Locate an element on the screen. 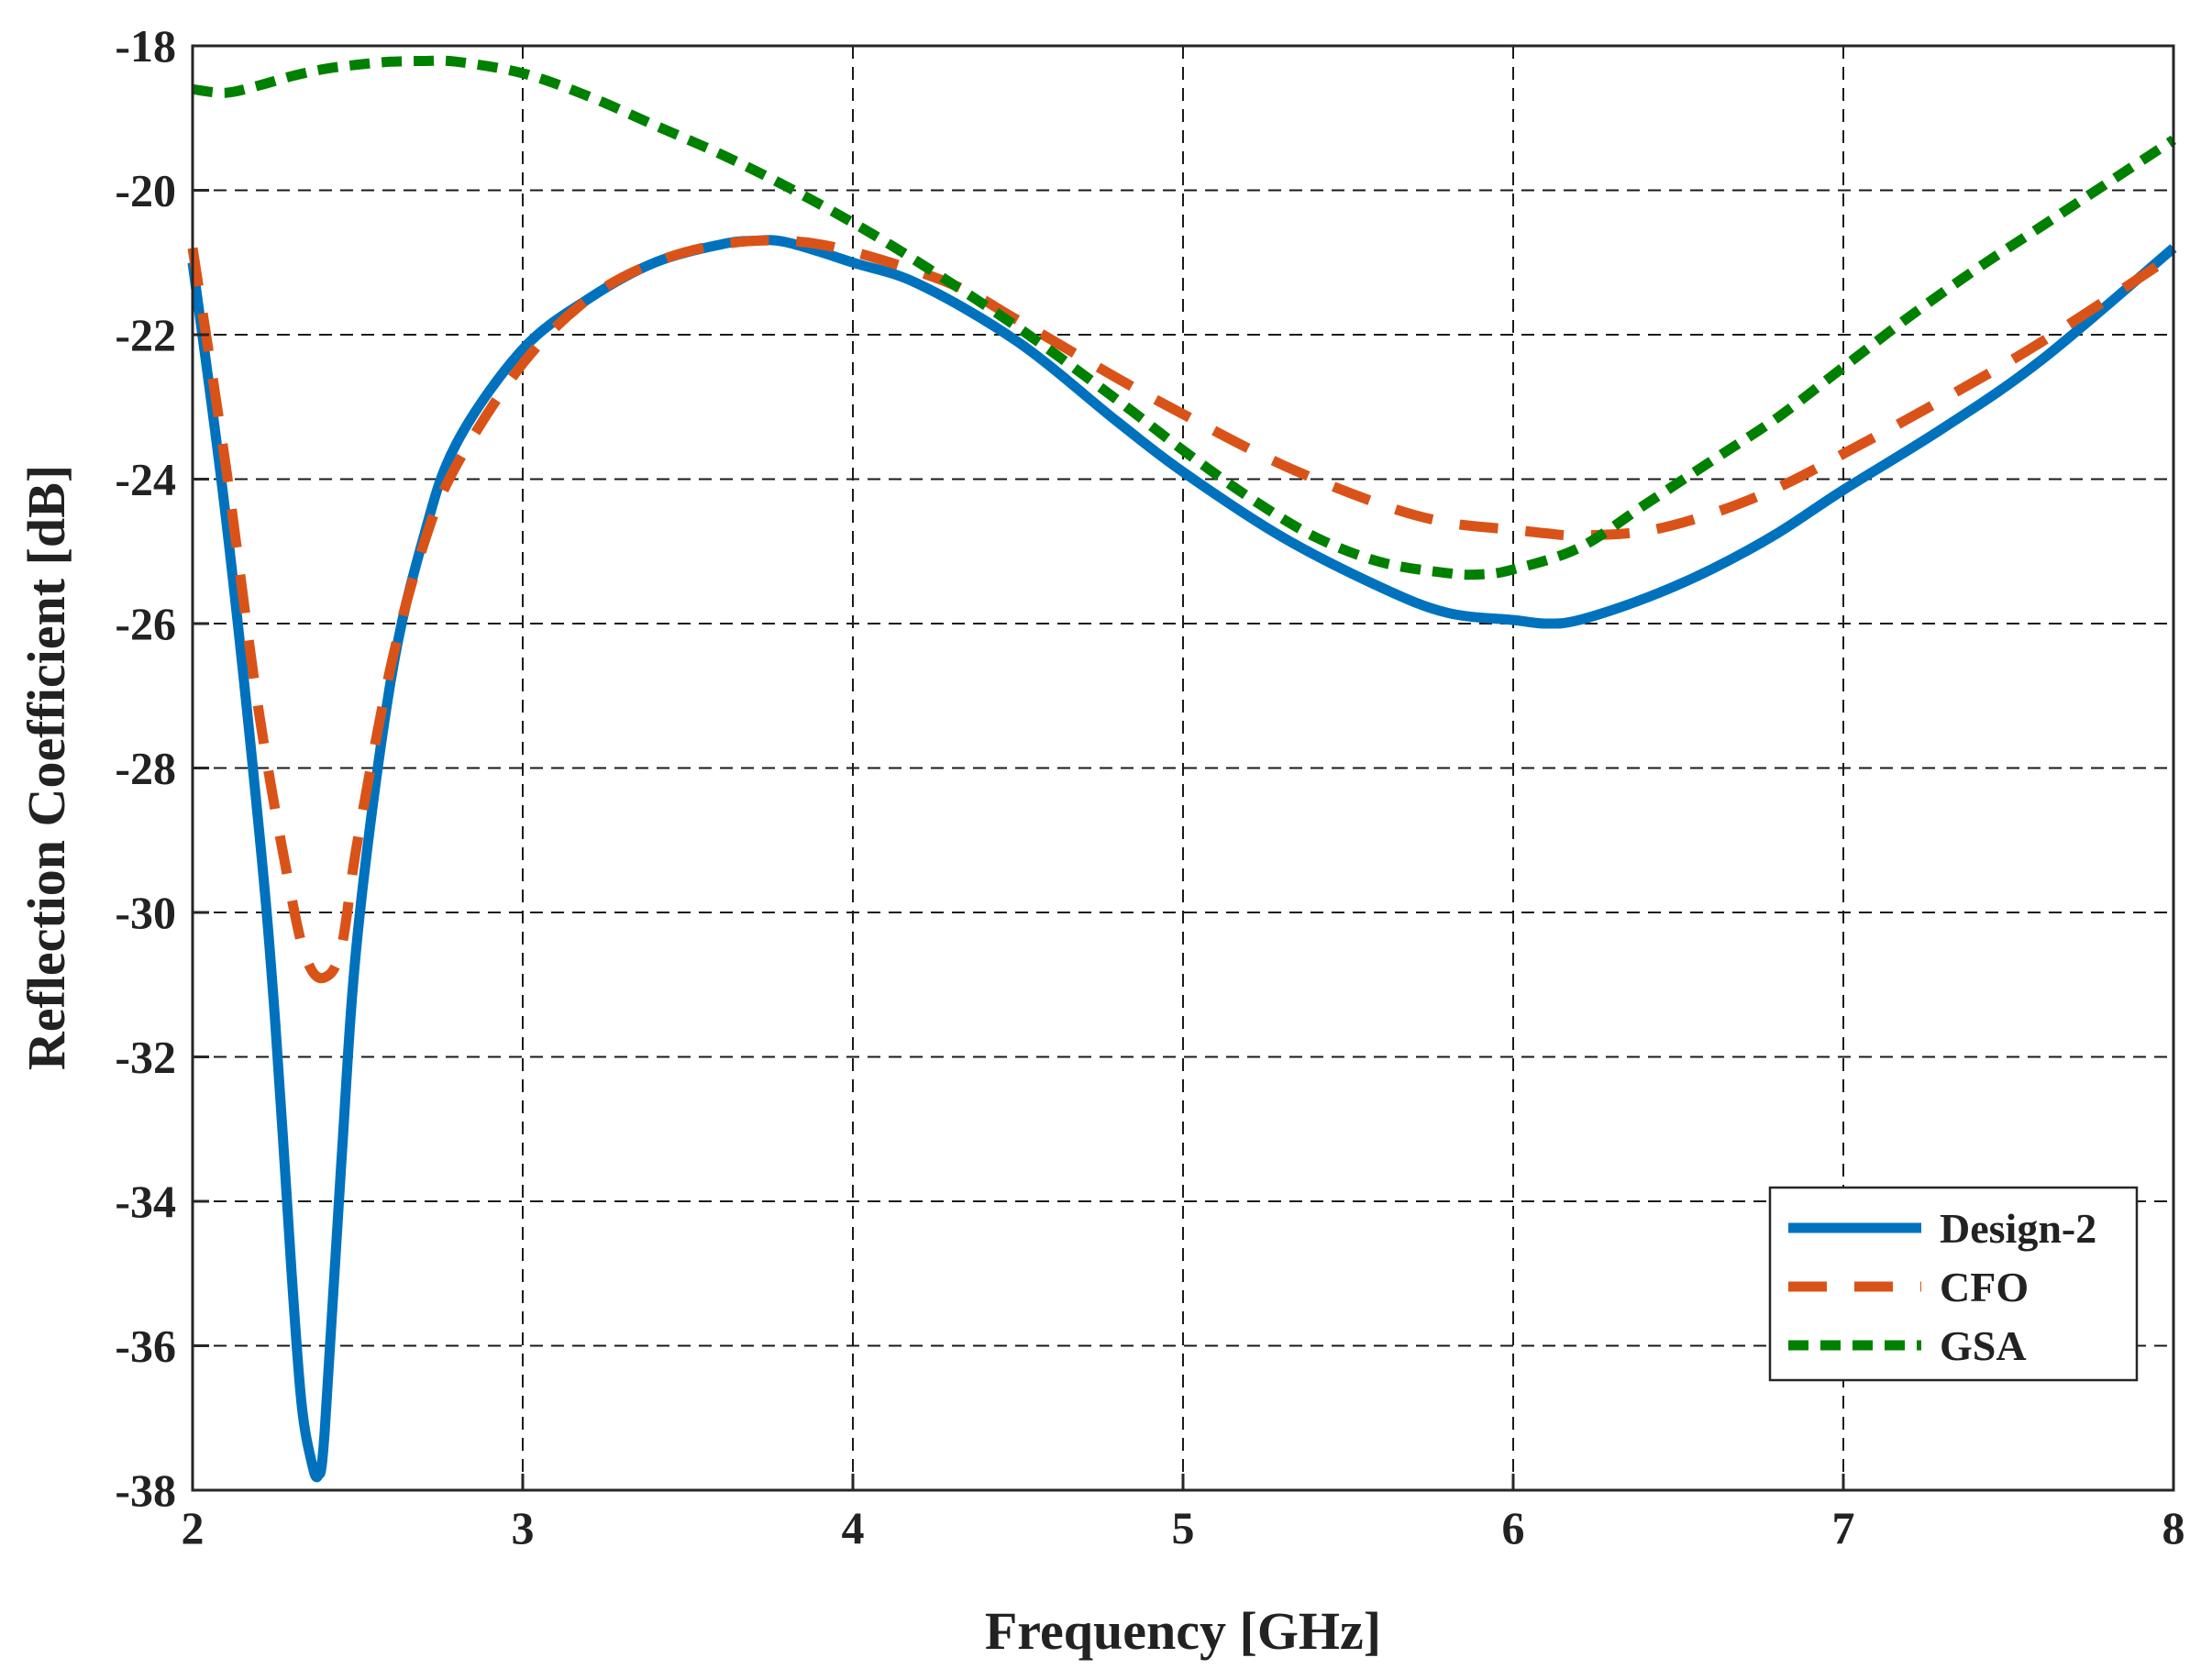 Image resolution: width=2201 pixels, height=1680 pixels. x-tick-label: 4 is located at coordinates (854, 1527).